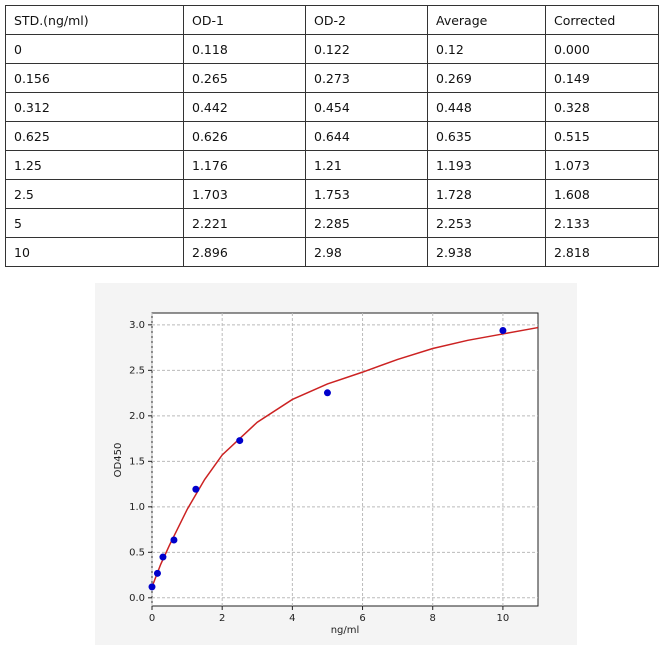 The width and height of the screenshot is (663, 659). I want to click on cell: 2.938, so click(486, 252).